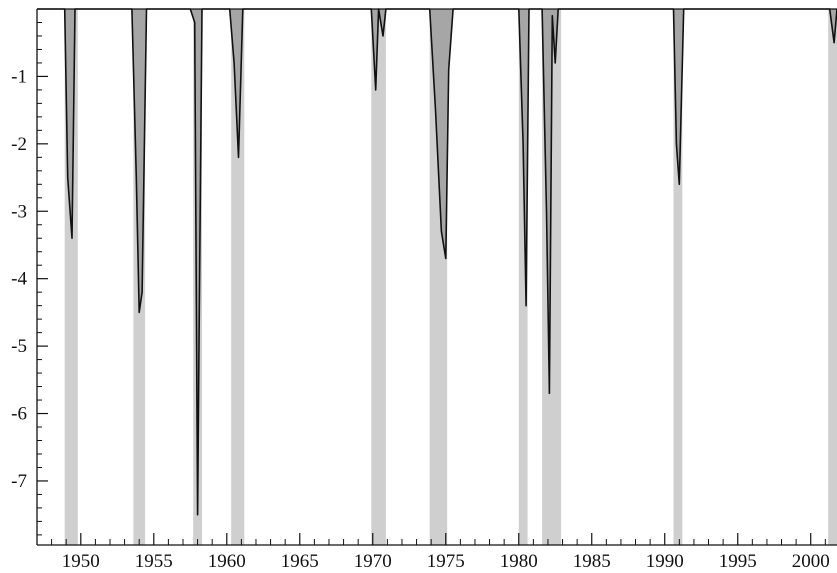 This screenshot has width=837, height=573. I want to click on y-tick-label: -6, so click(19, 414).